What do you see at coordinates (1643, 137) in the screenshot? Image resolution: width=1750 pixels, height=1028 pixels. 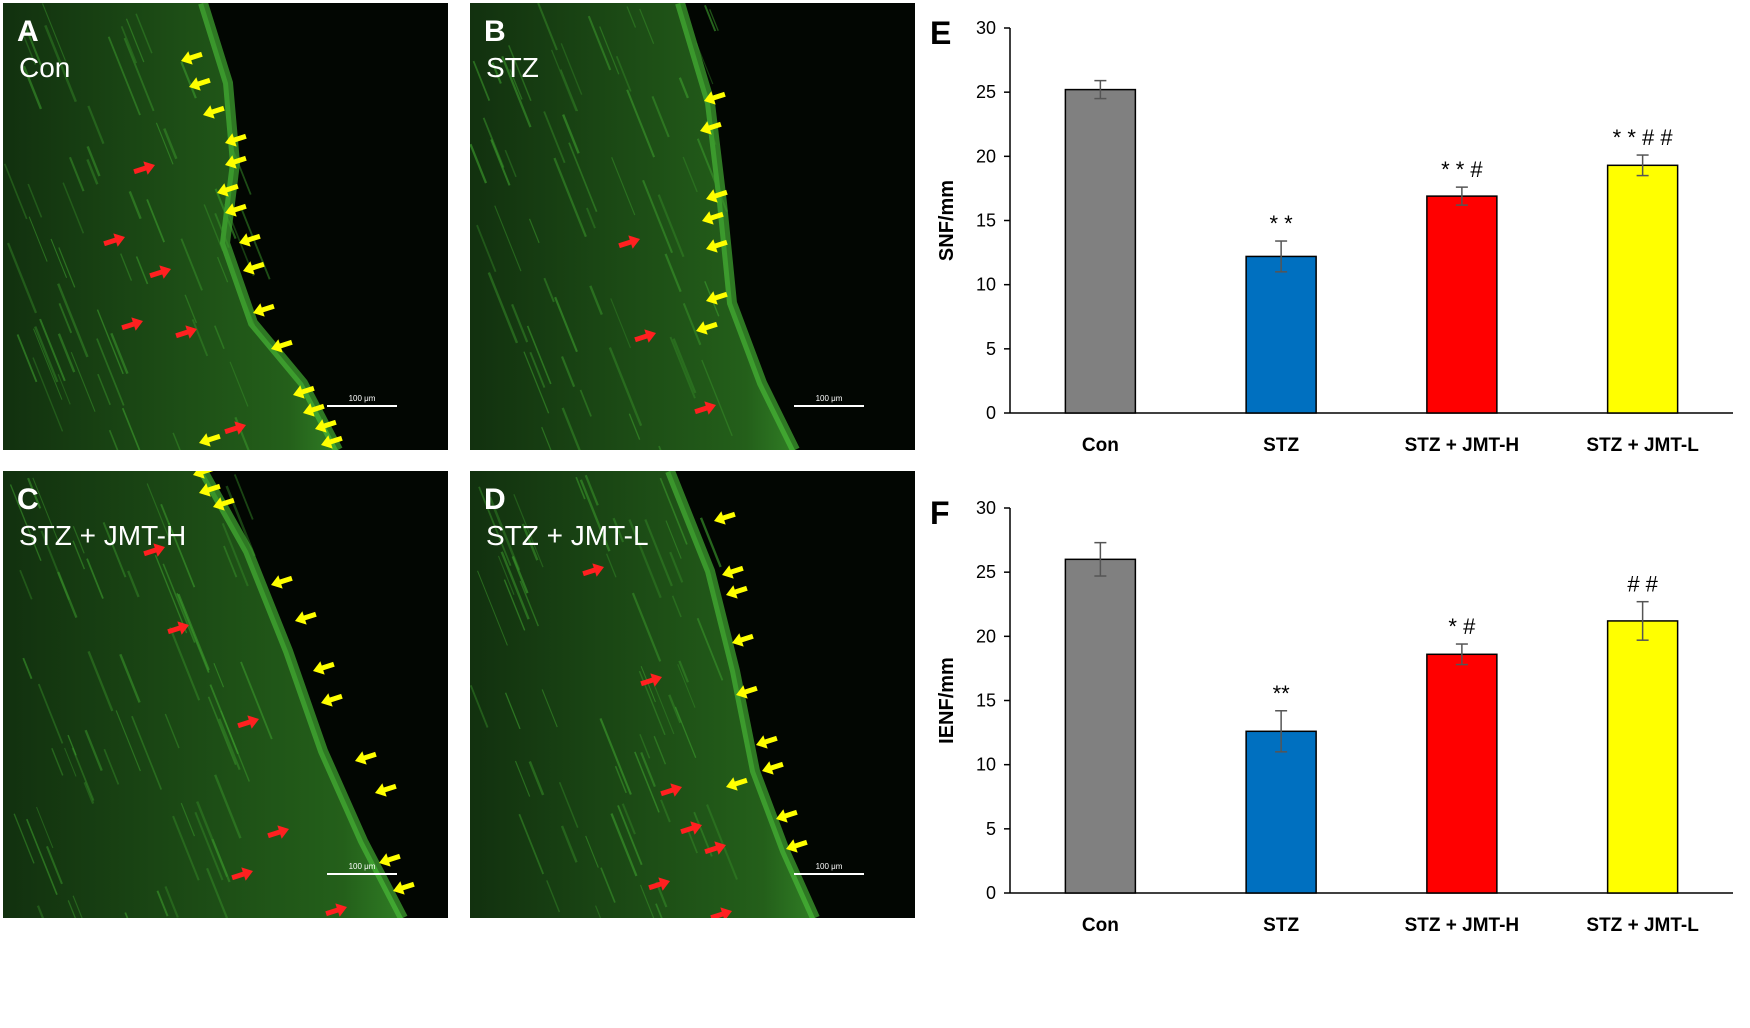 I see `significance-label: * * # #` at bounding box center [1643, 137].